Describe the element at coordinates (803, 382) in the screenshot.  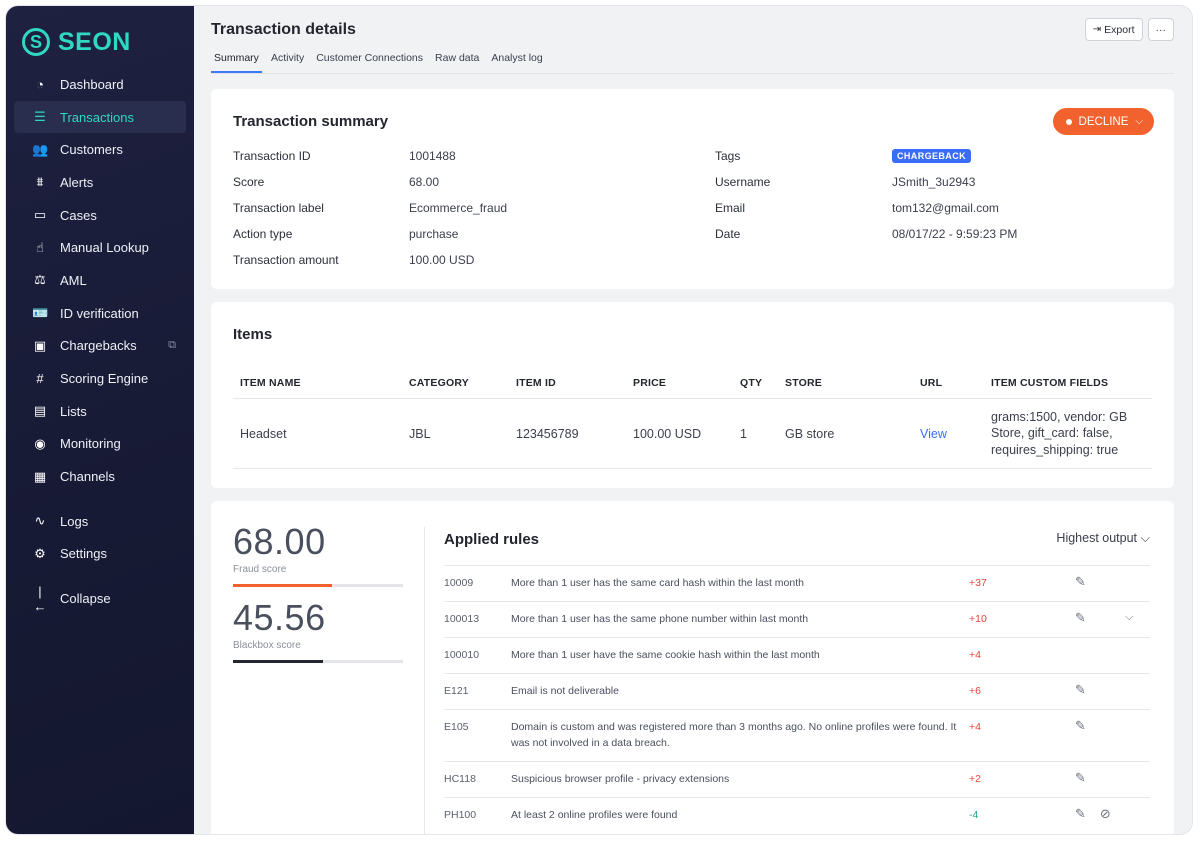
I see `column-header-store: STORE` at that location.